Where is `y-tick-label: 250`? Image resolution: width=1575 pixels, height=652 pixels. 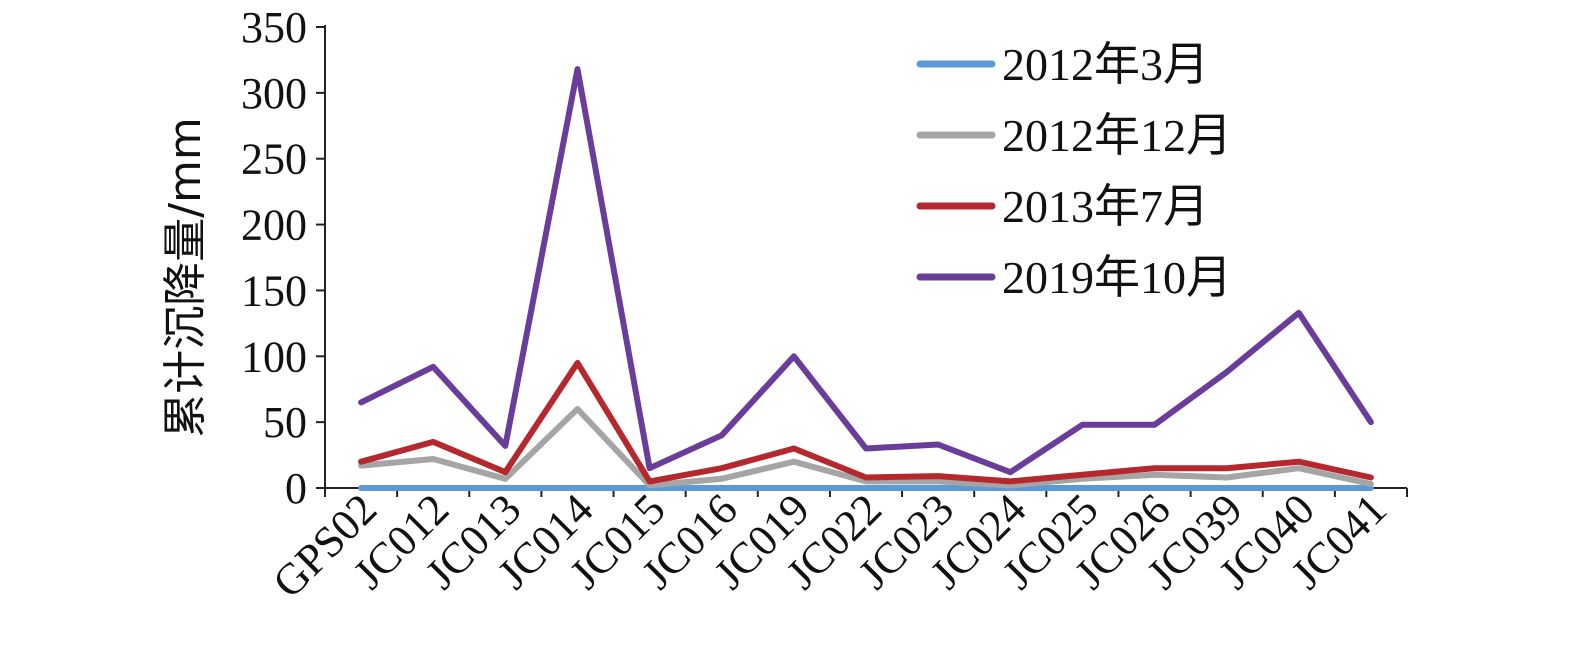 y-tick-label: 250 is located at coordinates (274, 159).